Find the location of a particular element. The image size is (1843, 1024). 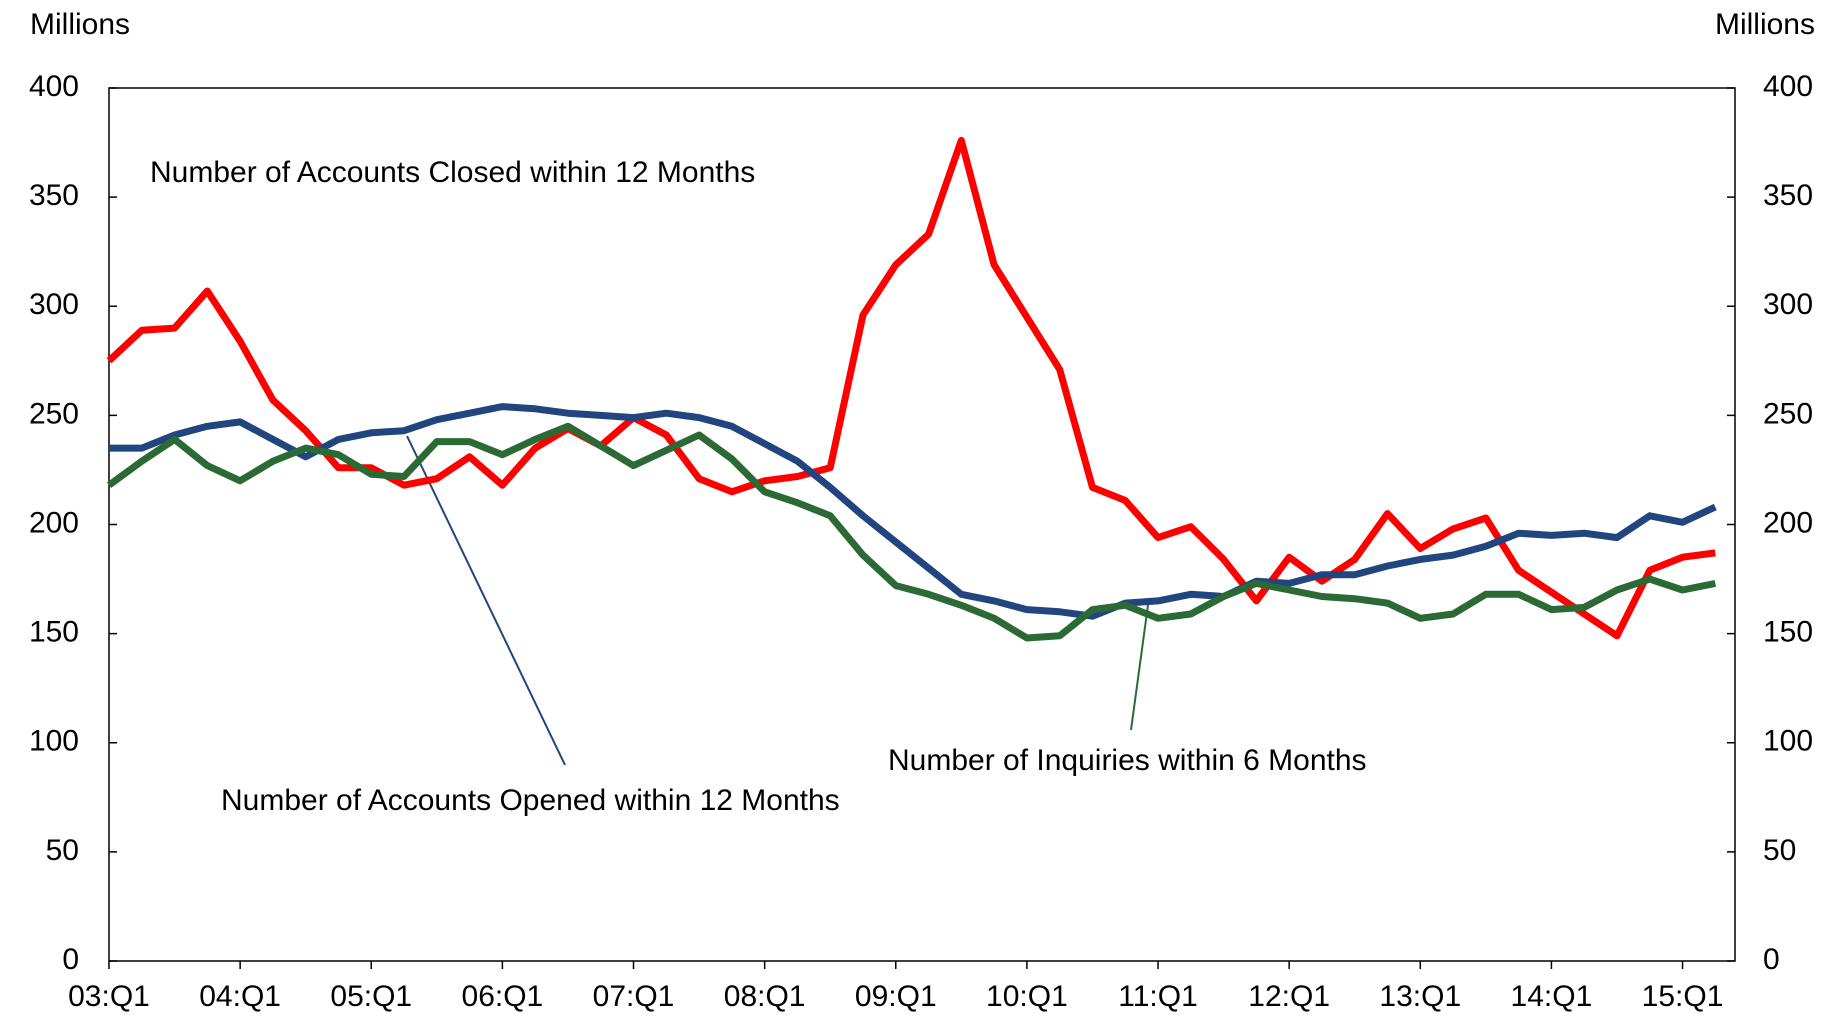

x-tick-label: 06:Q1 is located at coordinates (503, 996).